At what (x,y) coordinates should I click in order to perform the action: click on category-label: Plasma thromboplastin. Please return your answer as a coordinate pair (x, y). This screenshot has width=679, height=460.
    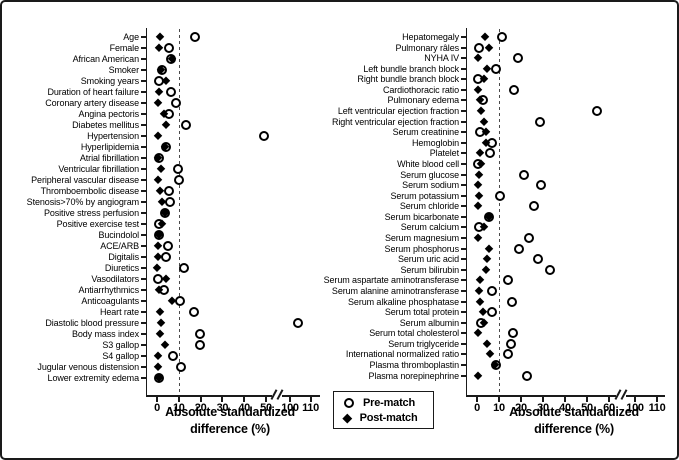
    Looking at the image, I should click on (414, 364).